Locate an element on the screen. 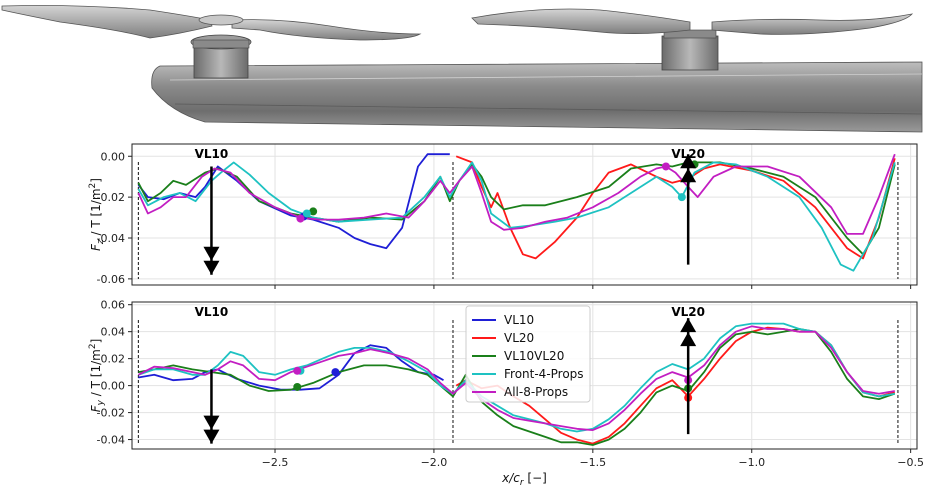 The image size is (932, 490). left-propeller-blade-left is located at coordinates (107, 22).